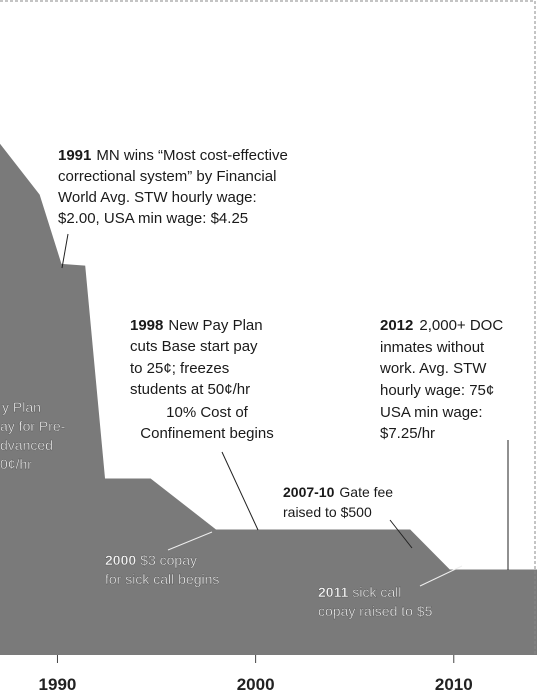  Describe the element at coordinates (327, 512) in the screenshot. I see `annotation: raised to $500` at that location.